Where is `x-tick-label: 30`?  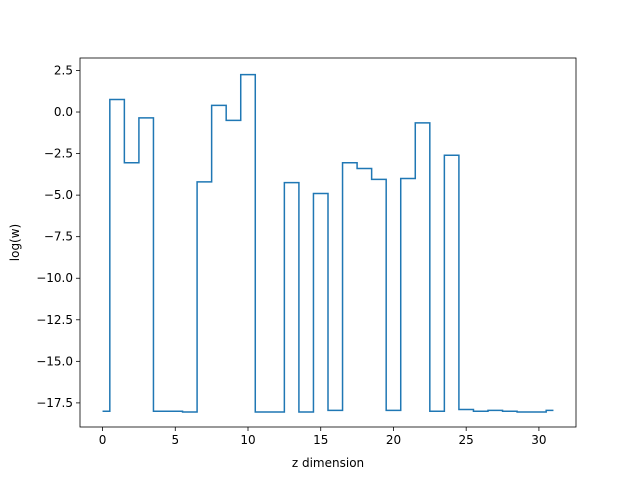 x-tick-label: 30 is located at coordinates (538, 440).